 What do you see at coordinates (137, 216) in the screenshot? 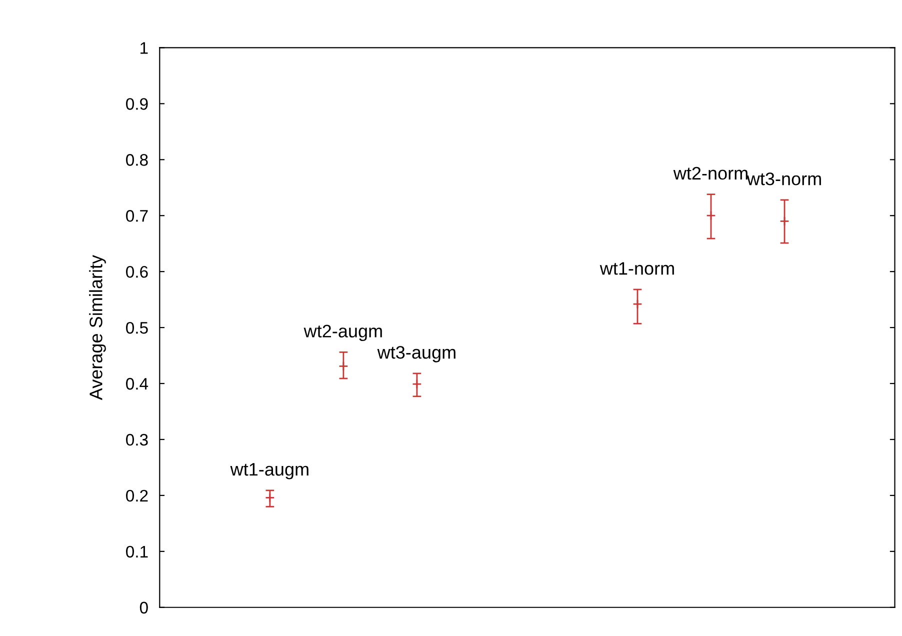
I see `y-tick-label: 0.7` at bounding box center [137, 216].